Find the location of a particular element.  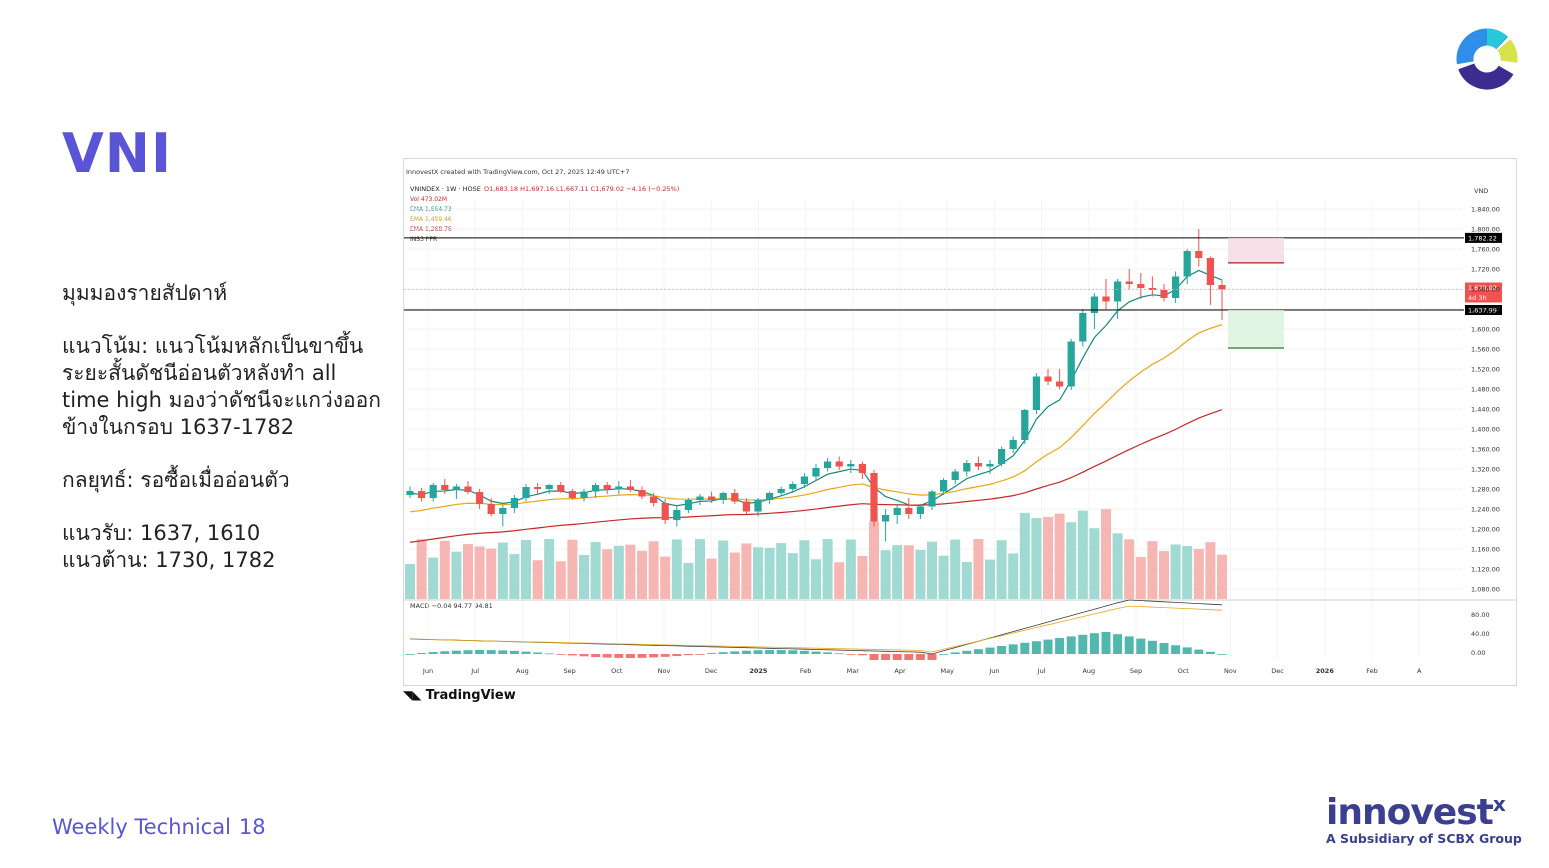

x-tick-label: Jul is located at coordinates (474, 671).